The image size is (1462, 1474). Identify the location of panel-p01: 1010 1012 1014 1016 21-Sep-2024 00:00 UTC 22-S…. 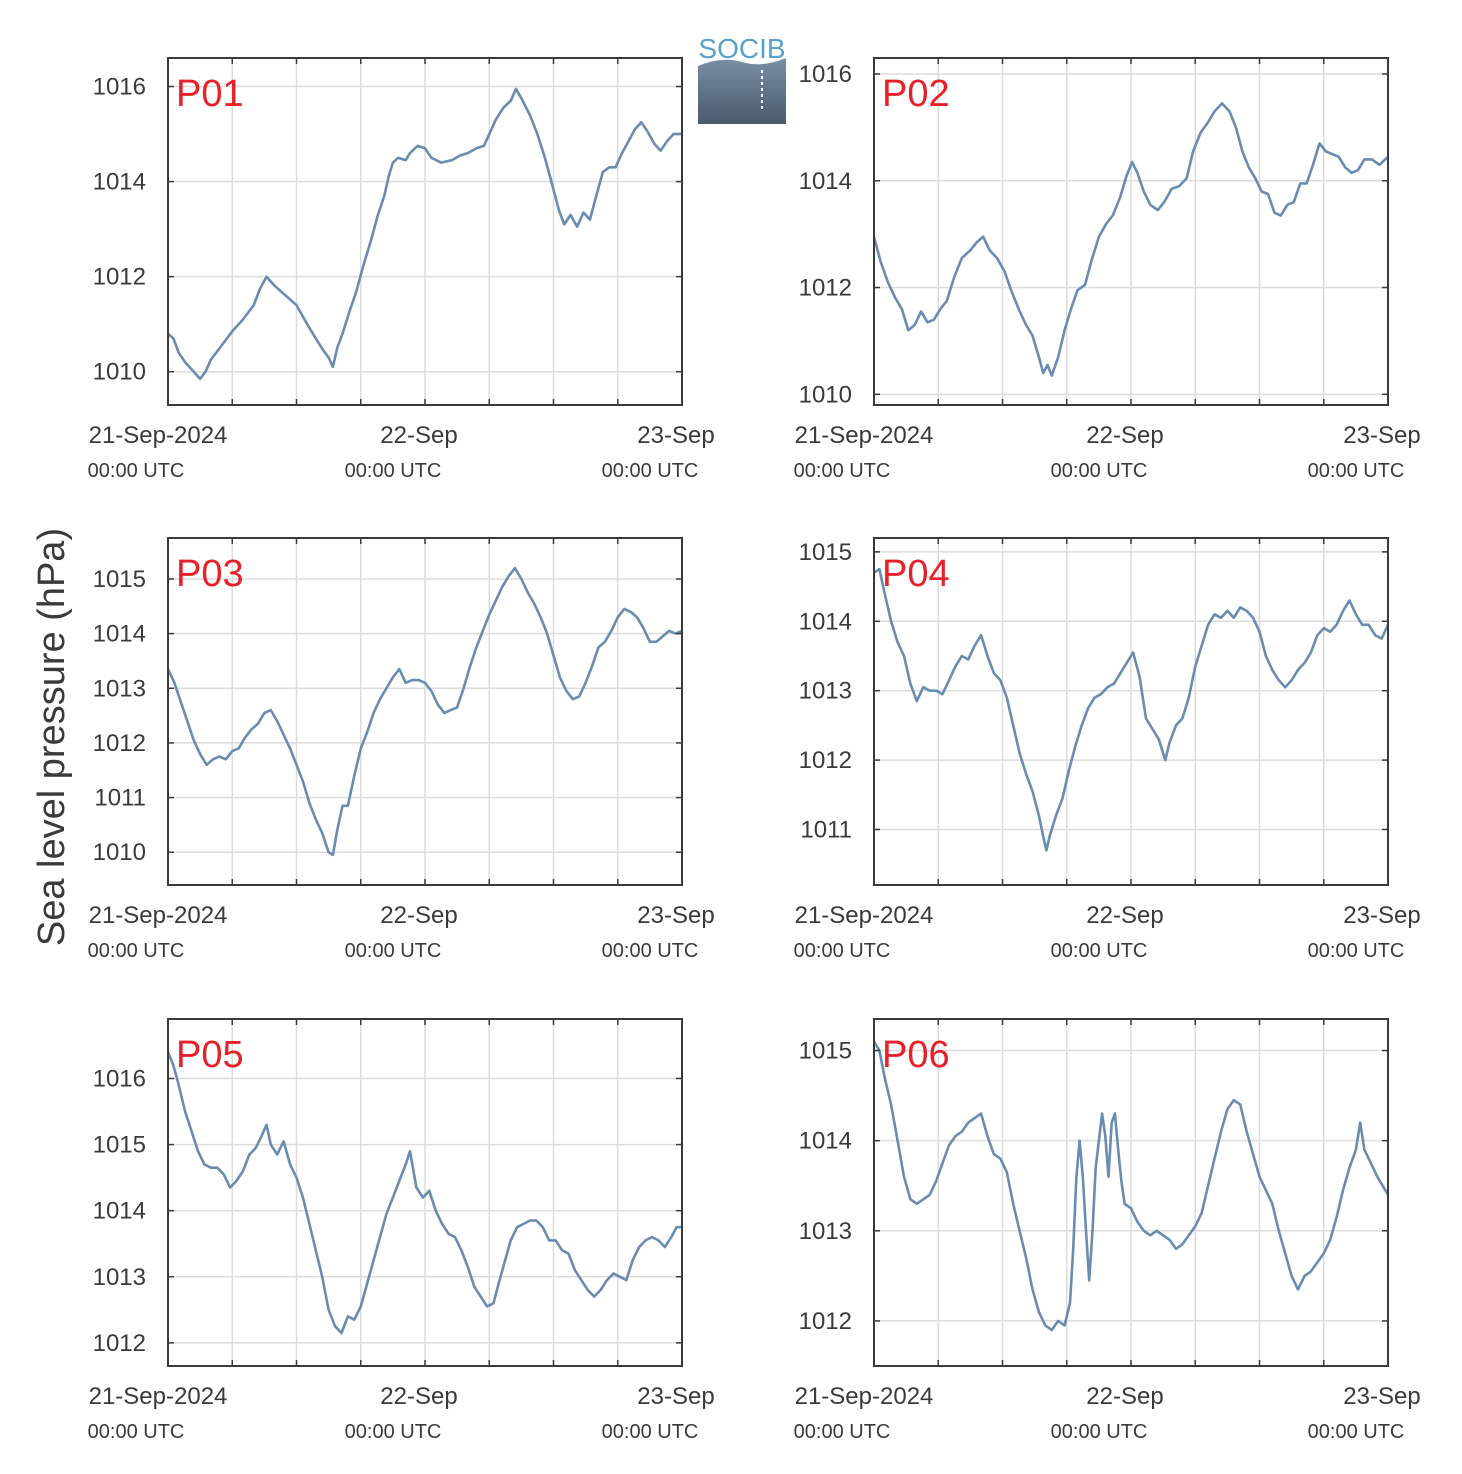
(401, 269).